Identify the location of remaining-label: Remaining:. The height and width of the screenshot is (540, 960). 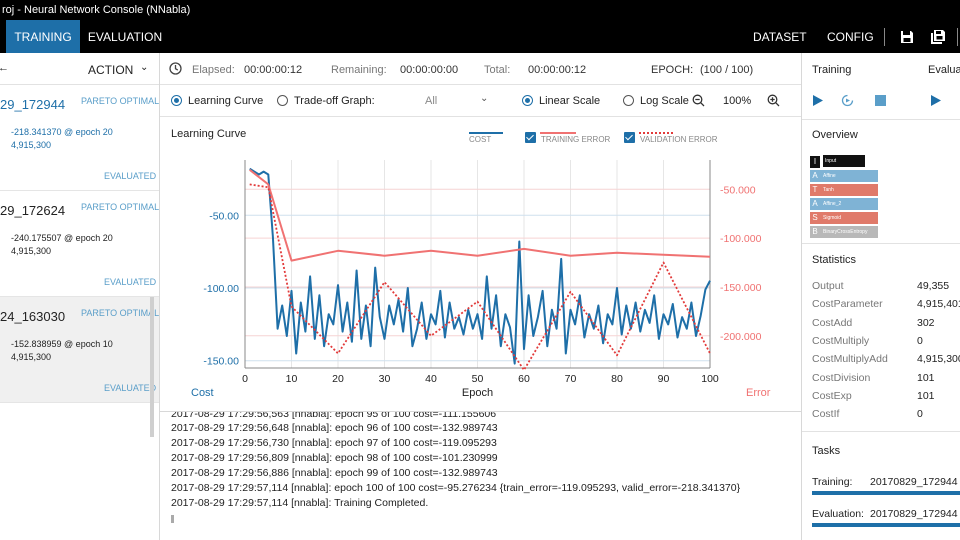
(359, 70).